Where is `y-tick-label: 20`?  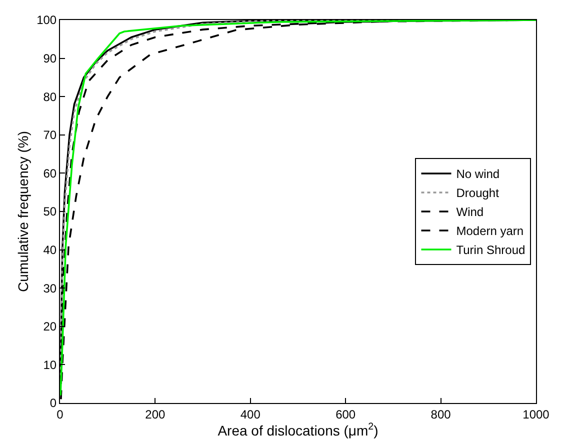 y-tick-label: 20 is located at coordinates (50, 327).